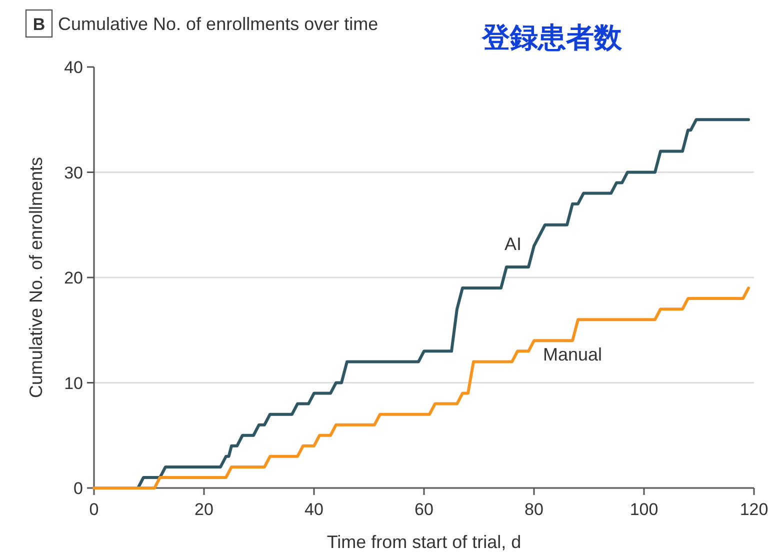 This screenshot has width=774, height=552. Describe the element at coordinates (78, 488) in the screenshot. I see `y-tick-label: 0` at that location.